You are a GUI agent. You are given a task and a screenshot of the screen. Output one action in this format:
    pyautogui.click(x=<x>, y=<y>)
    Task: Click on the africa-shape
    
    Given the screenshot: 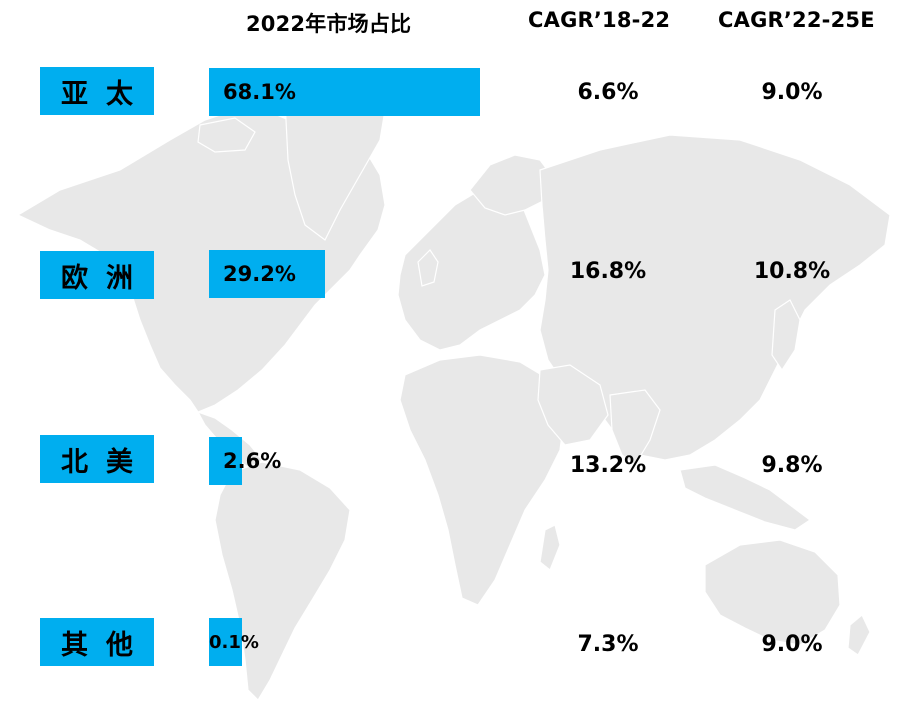 What is the action you would take?
    pyautogui.click(x=482, y=480)
    